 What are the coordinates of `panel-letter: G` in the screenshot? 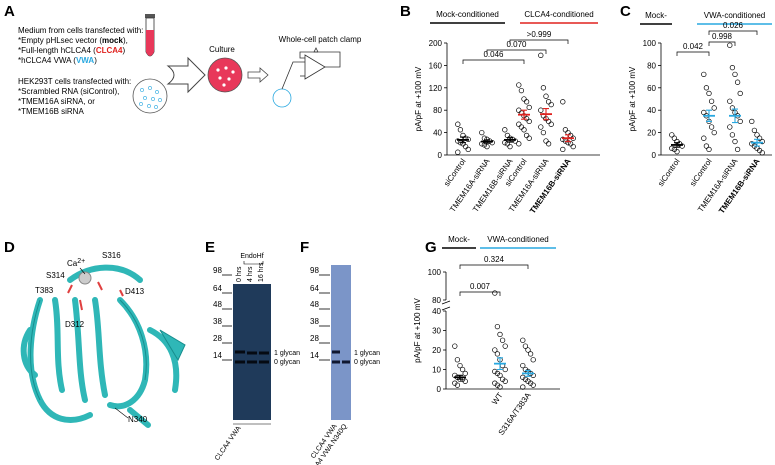 It's located at (431, 247).